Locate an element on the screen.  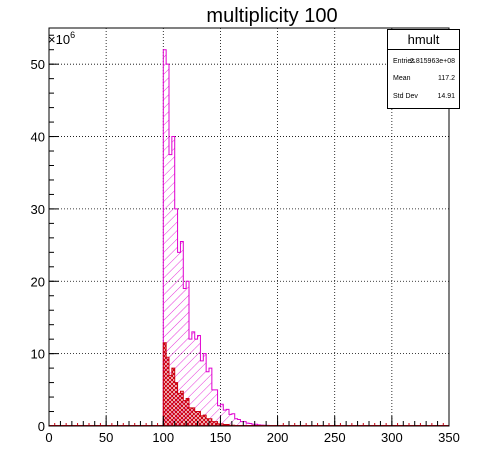
stats-value-stddev: 14.91 is located at coordinates (446, 96).